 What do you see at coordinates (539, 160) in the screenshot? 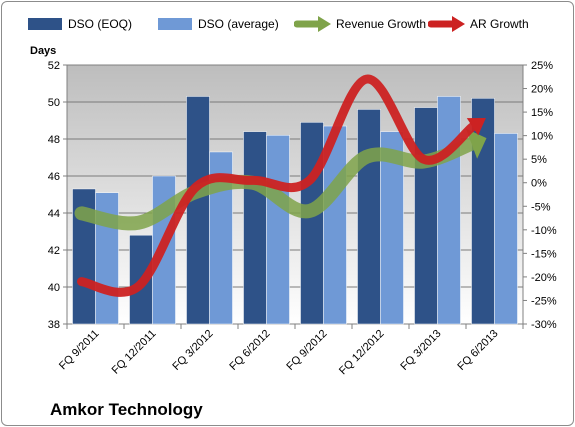
I see `y2-tick-label: 5%` at bounding box center [539, 160].